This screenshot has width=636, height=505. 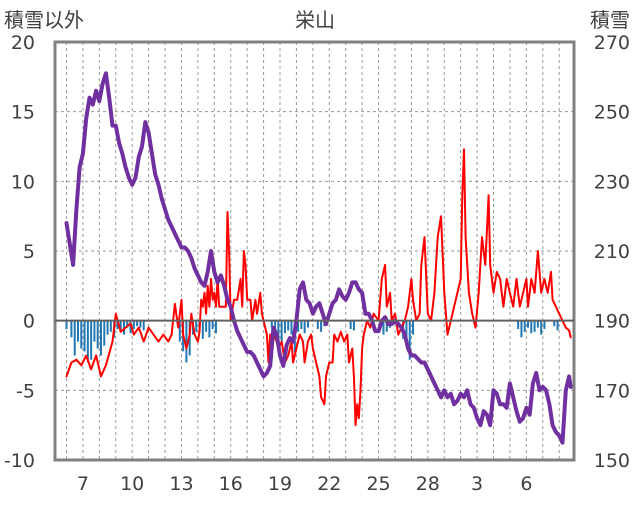 I want to click on chart-title: 栄山, so click(x=315, y=20).